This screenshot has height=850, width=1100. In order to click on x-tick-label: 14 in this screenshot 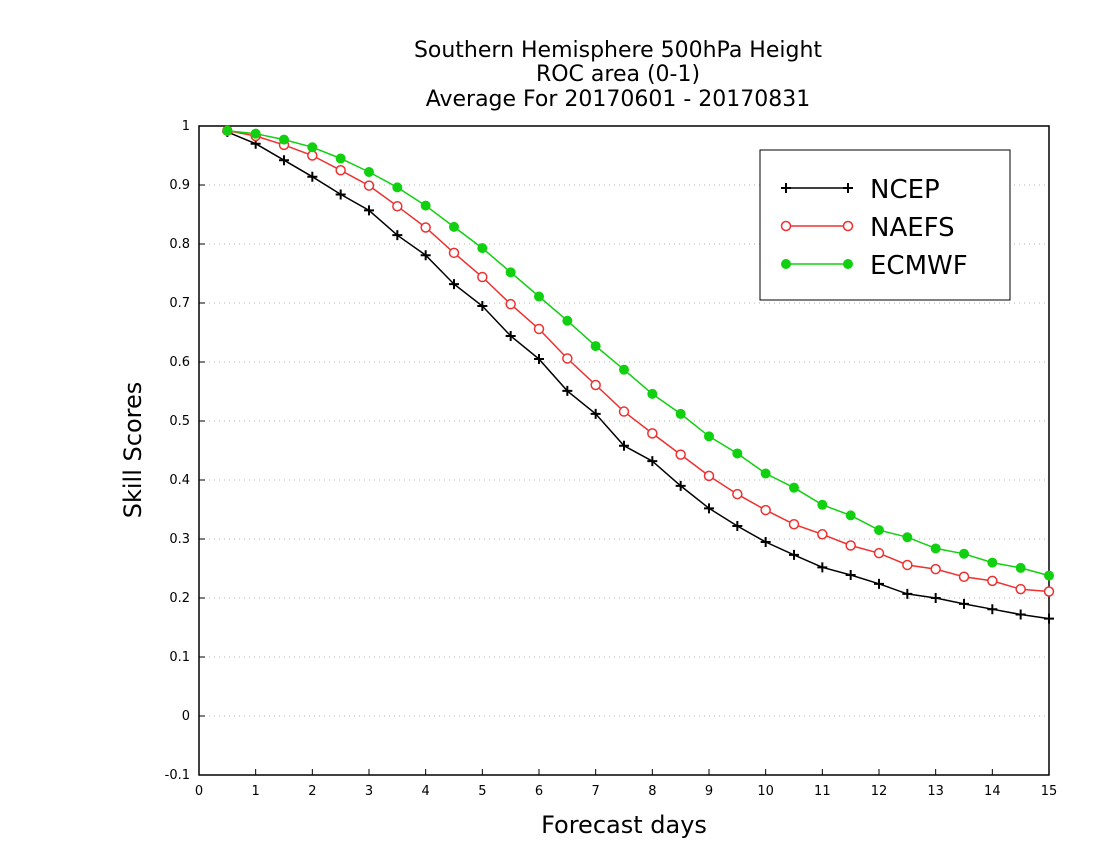, I will do `click(992, 791)`.